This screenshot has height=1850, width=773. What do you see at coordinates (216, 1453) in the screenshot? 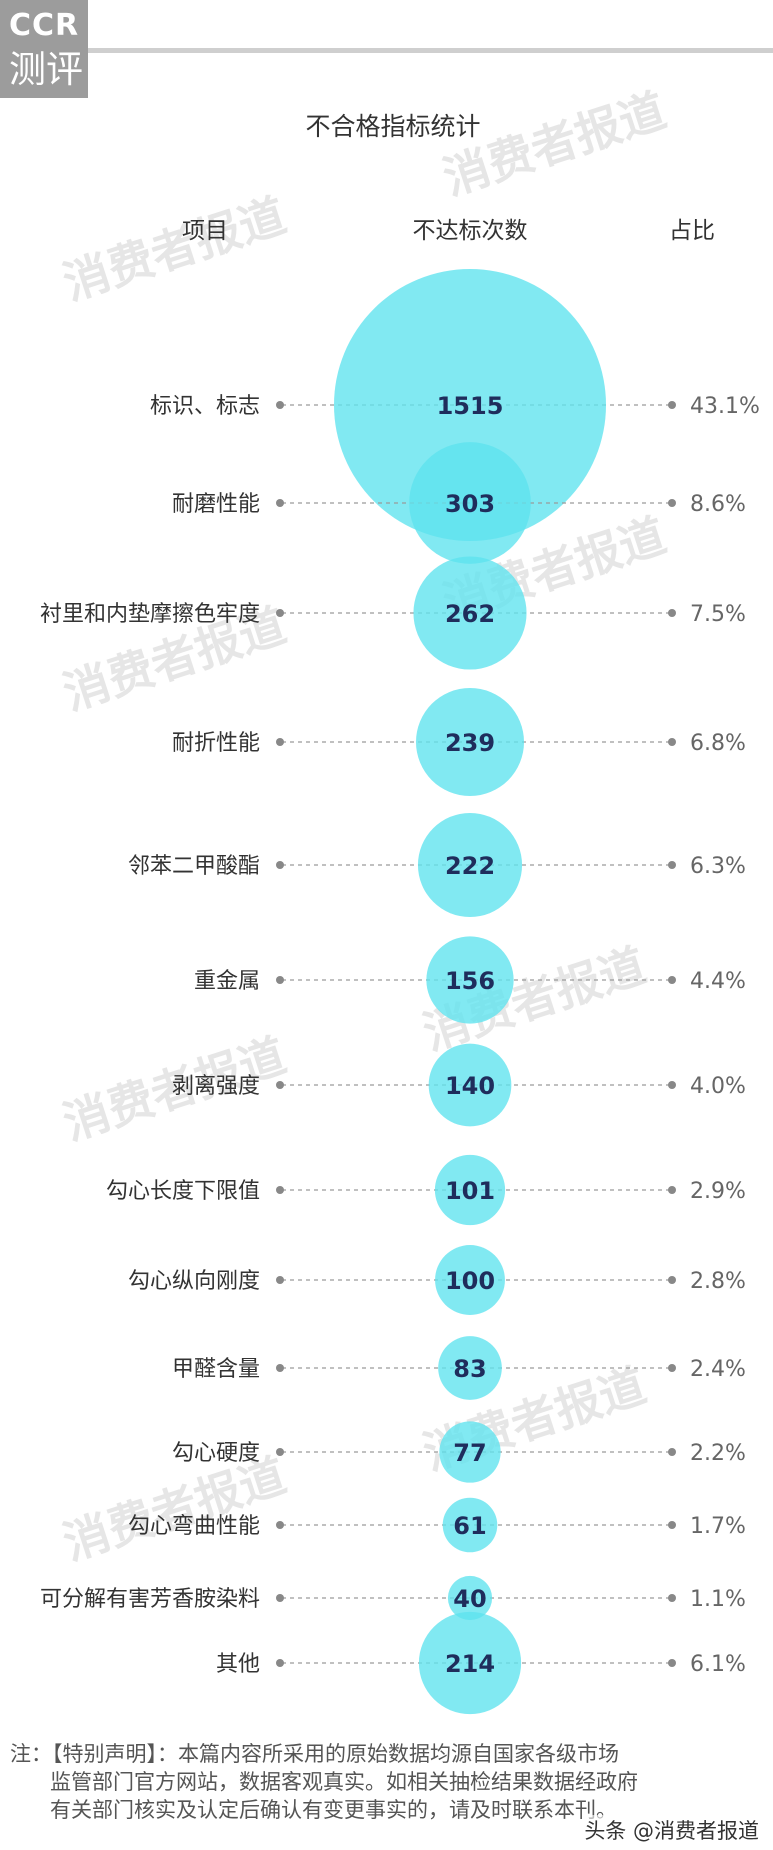
I see `category-label: 勾心硬度` at bounding box center [216, 1453].